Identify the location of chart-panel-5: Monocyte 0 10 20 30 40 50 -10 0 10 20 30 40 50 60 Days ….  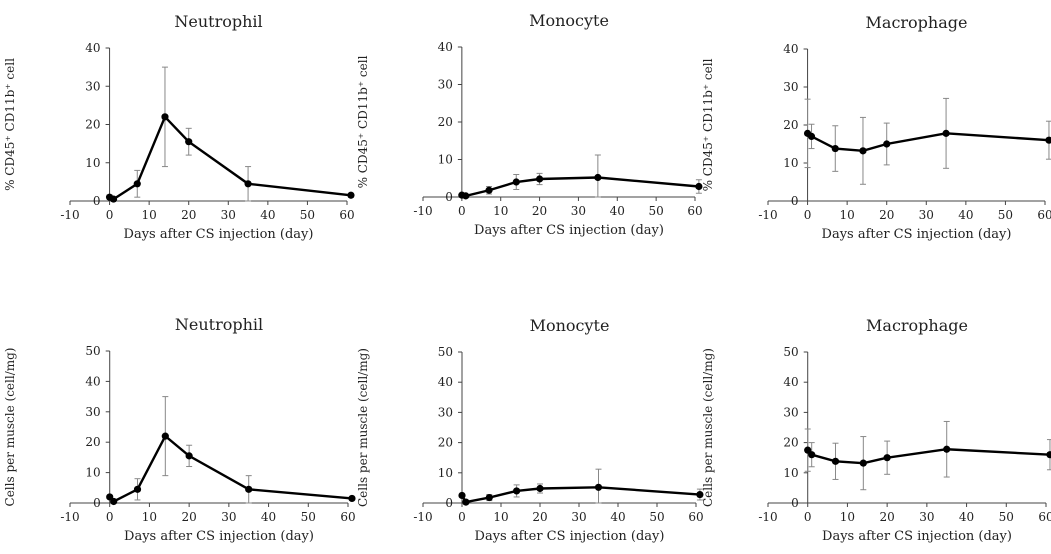
(530, 430).